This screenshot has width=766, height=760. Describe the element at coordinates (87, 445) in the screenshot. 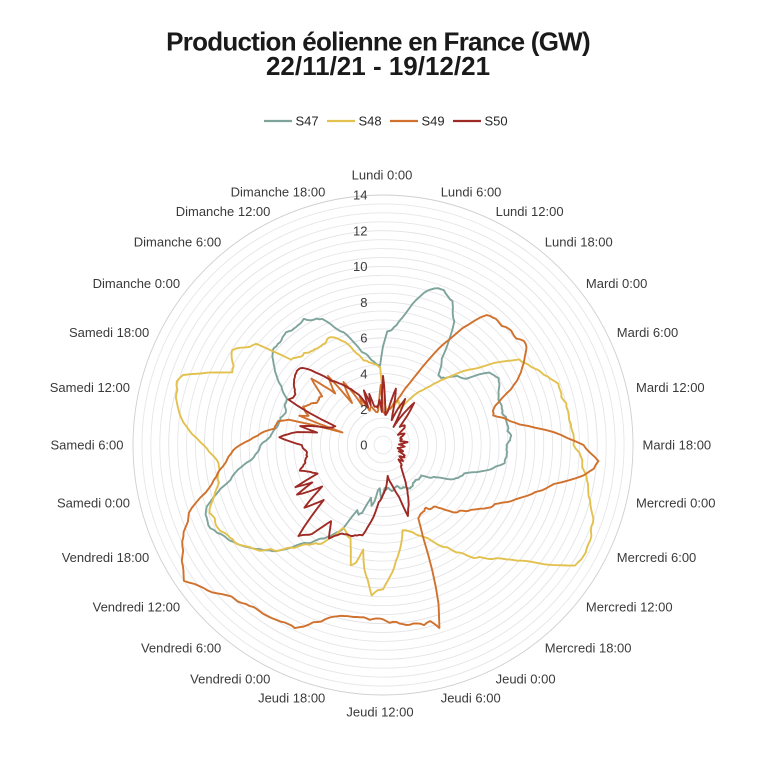

I see `svg-text: Samedi 6:00` at that location.